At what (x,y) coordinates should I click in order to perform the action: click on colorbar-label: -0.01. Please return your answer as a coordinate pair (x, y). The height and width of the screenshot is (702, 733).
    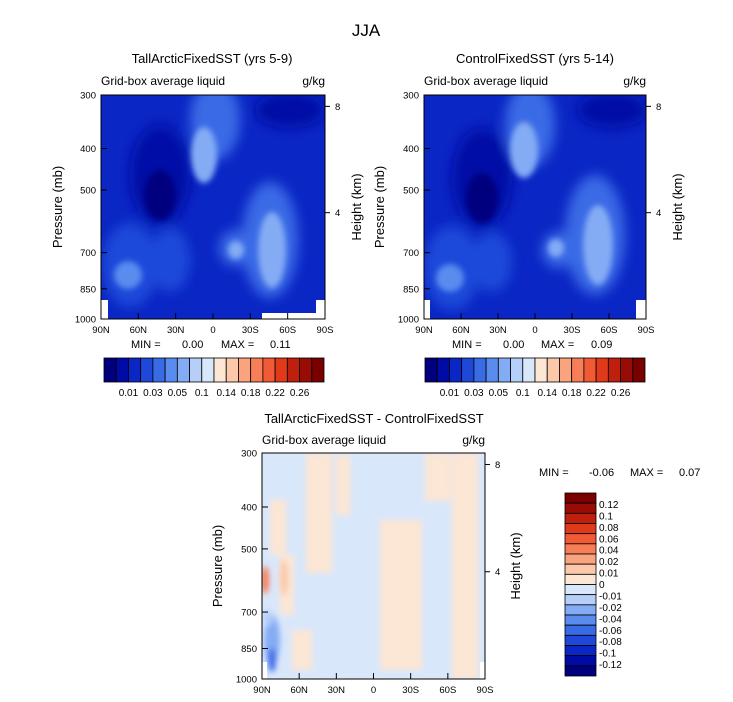
    Looking at the image, I should click on (610, 596).